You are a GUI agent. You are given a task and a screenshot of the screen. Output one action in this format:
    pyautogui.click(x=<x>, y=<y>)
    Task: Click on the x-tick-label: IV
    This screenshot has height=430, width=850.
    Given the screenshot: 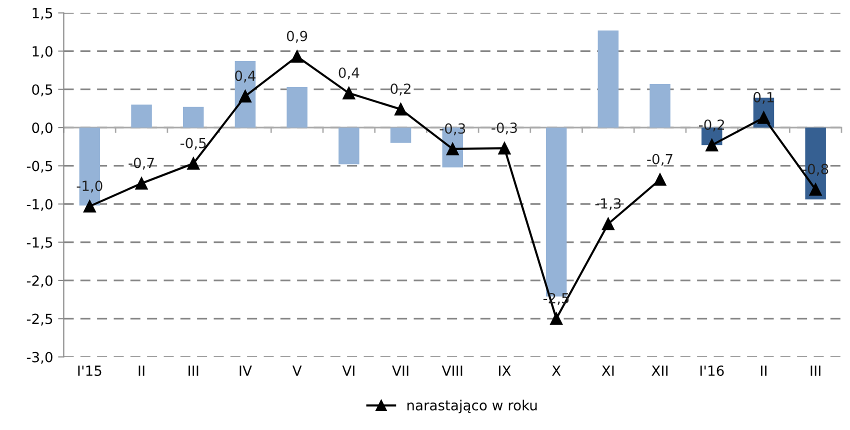 What is the action you would take?
    pyautogui.click(x=246, y=371)
    